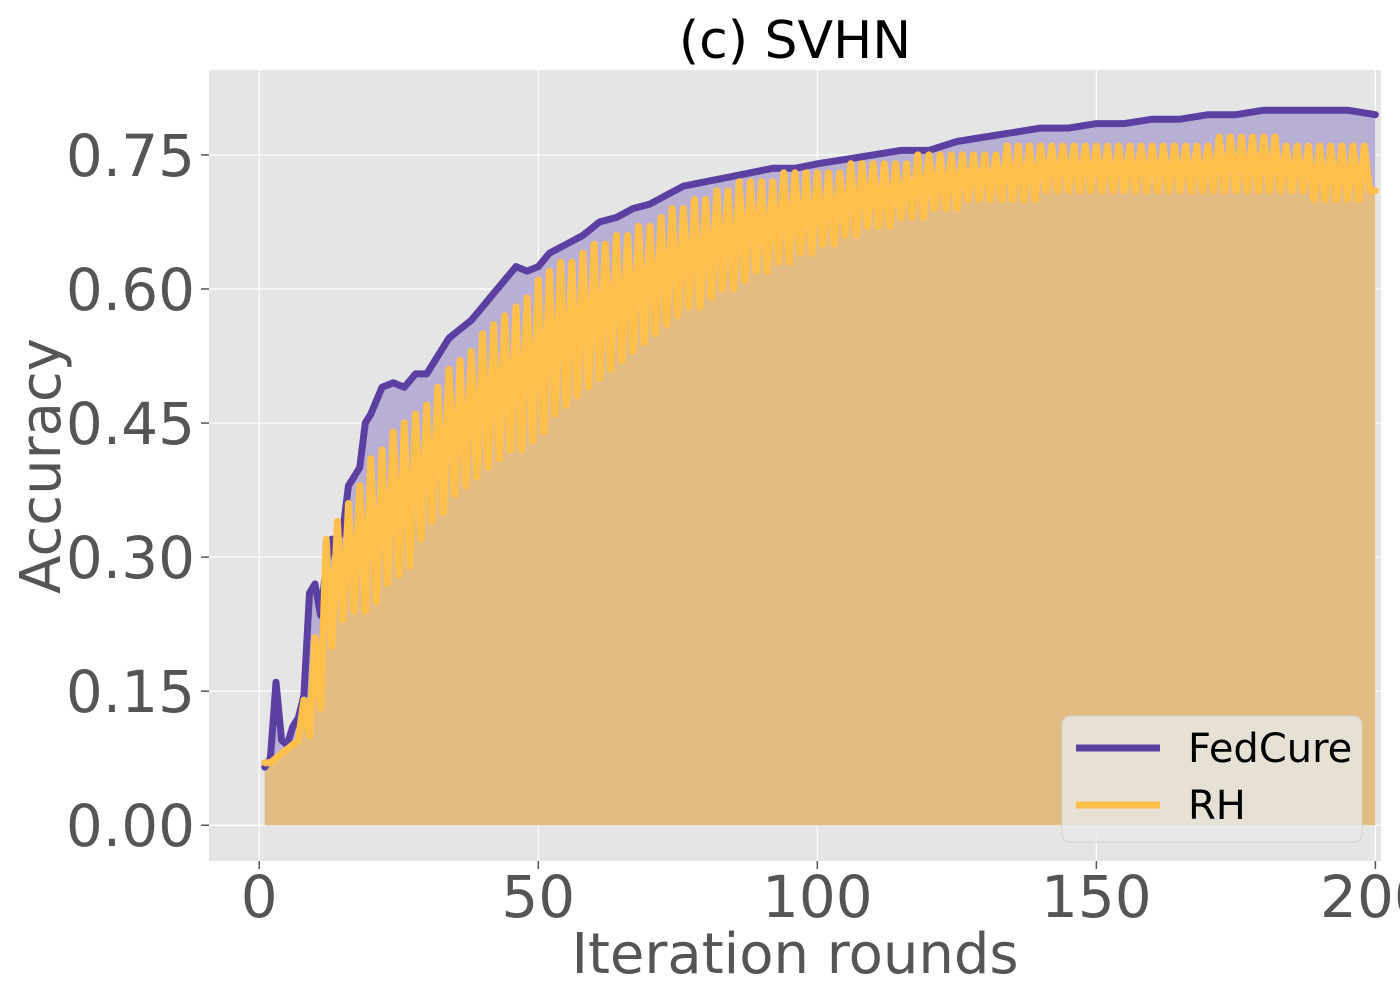 The width and height of the screenshot is (1400, 1000). What do you see at coordinates (137, 491) in the screenshot?
I see `y-ticks: 0.00 0.15 0.30 0.45 0.60 0.75` at bounding box center [137, 491].